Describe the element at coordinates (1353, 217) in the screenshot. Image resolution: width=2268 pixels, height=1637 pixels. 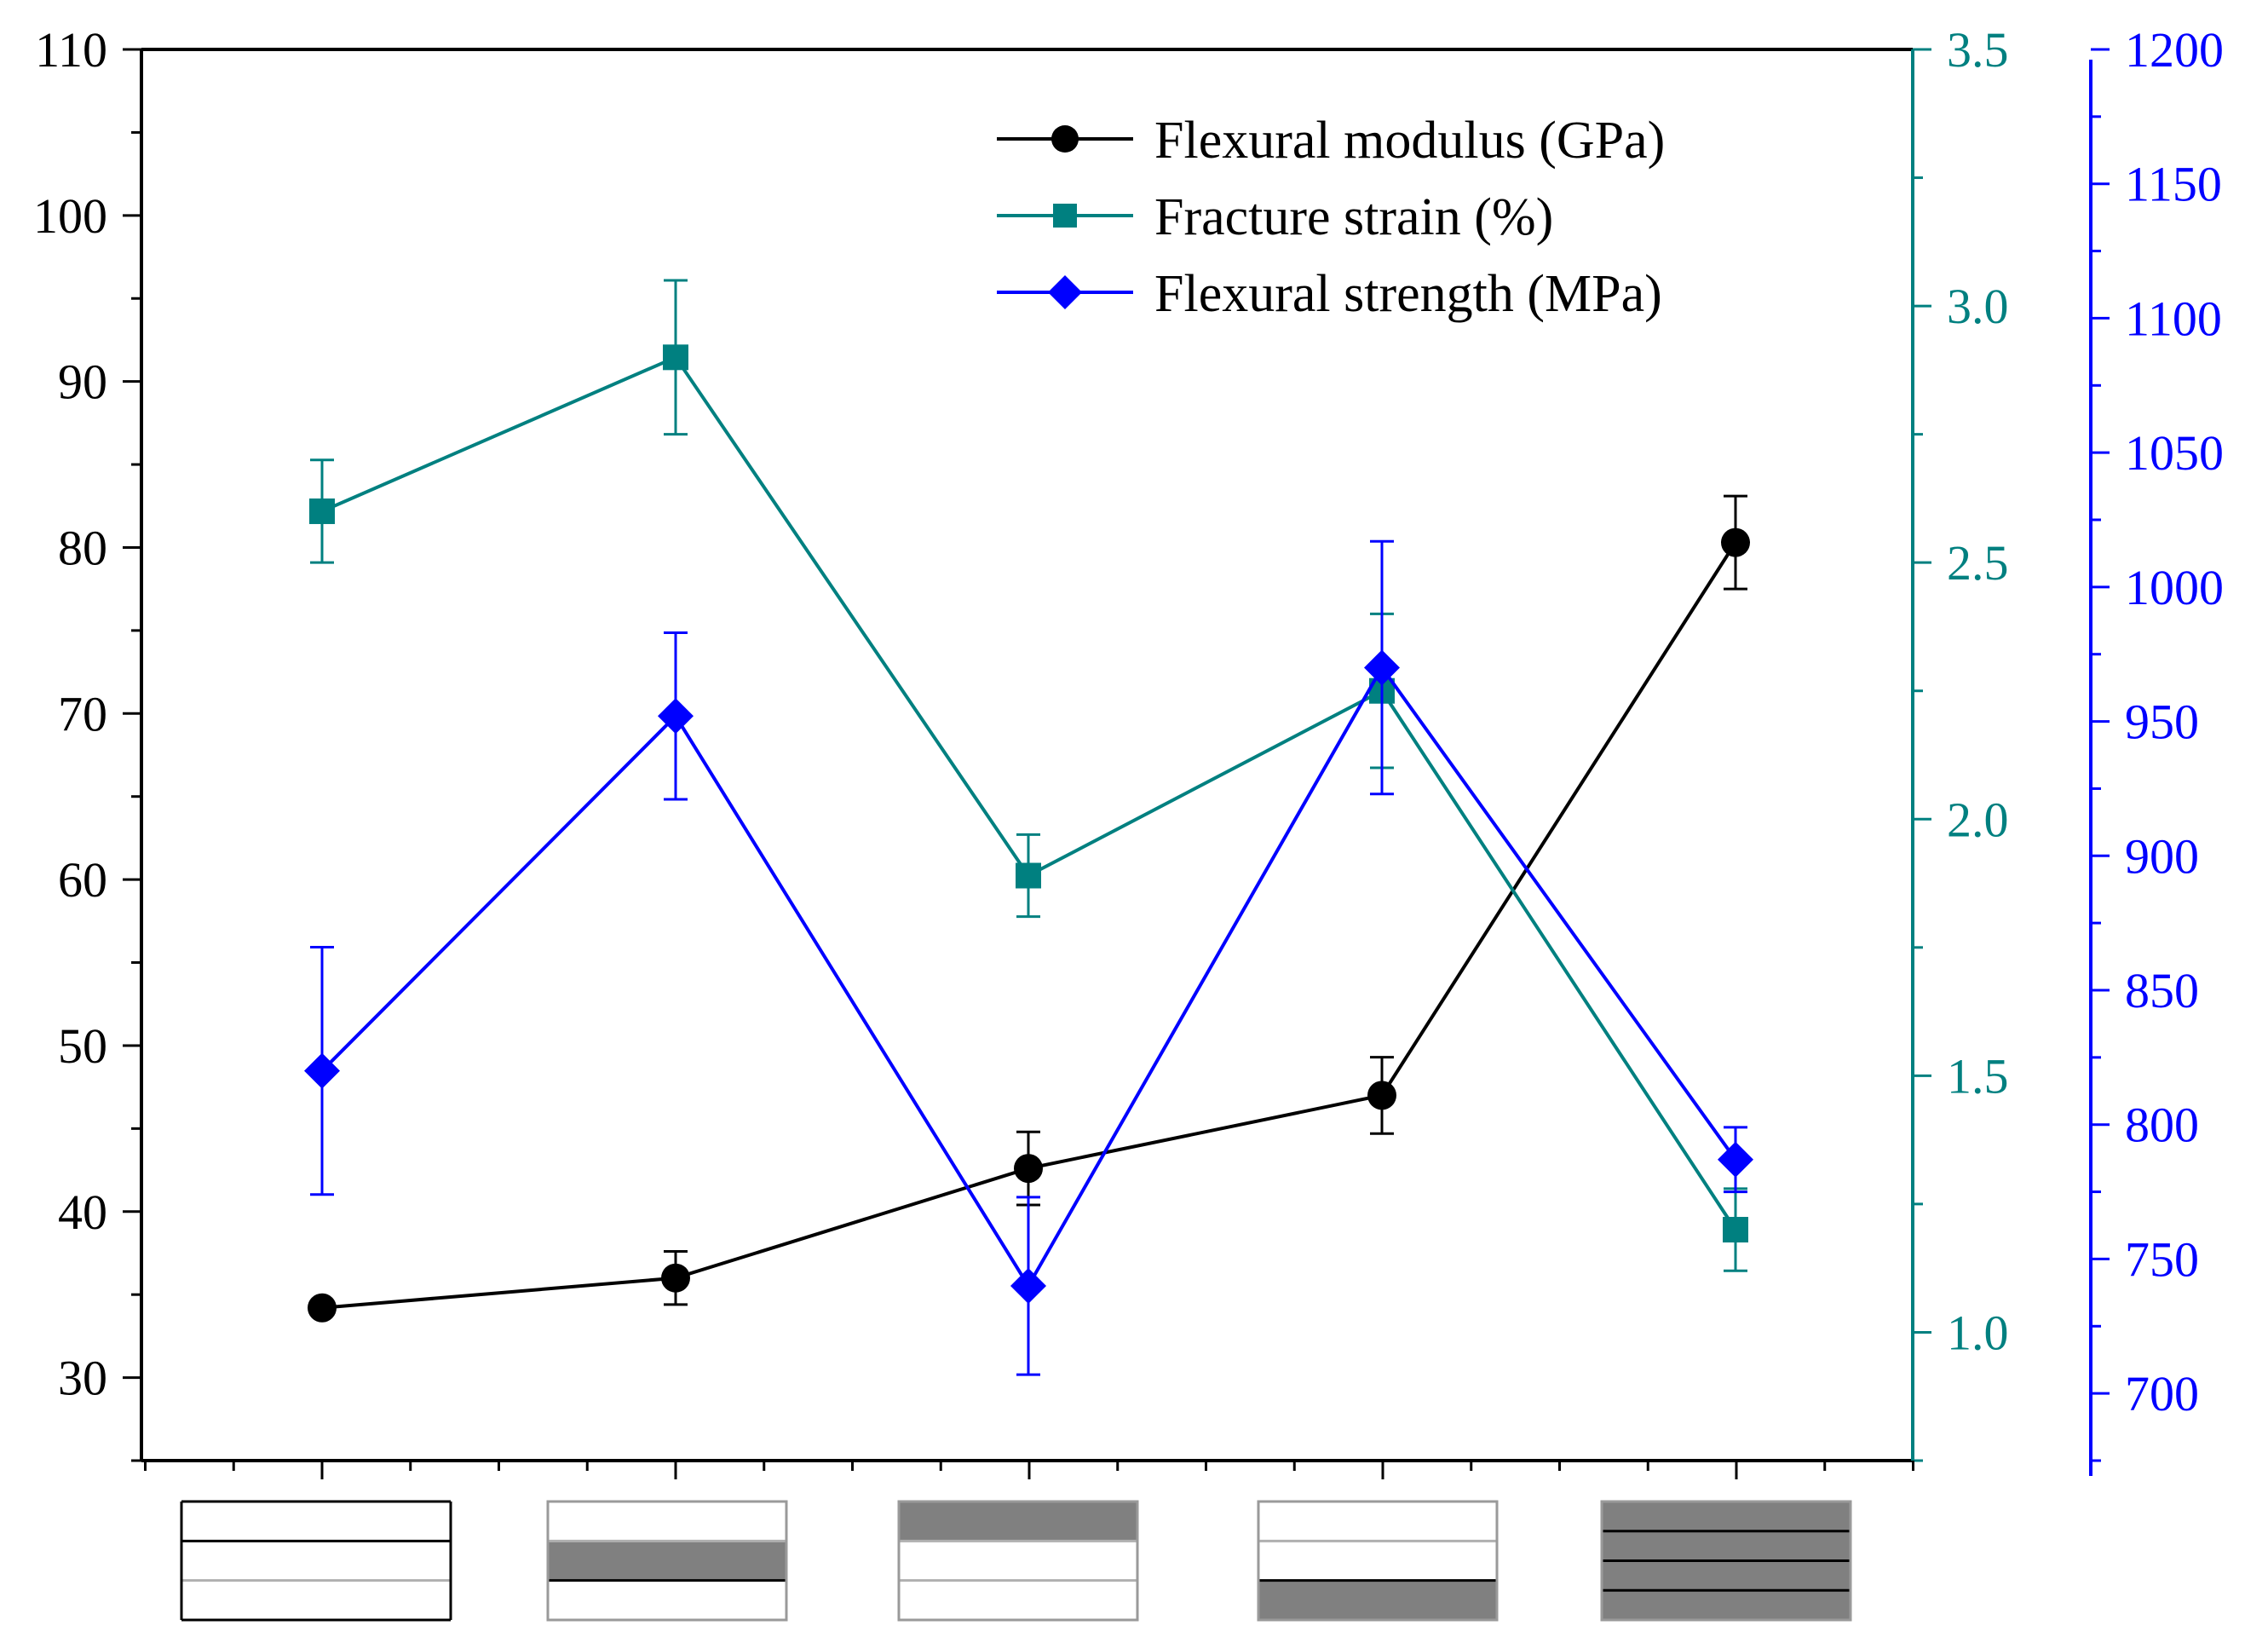
I see `legend-label: Fracture strain (%)` at that location.